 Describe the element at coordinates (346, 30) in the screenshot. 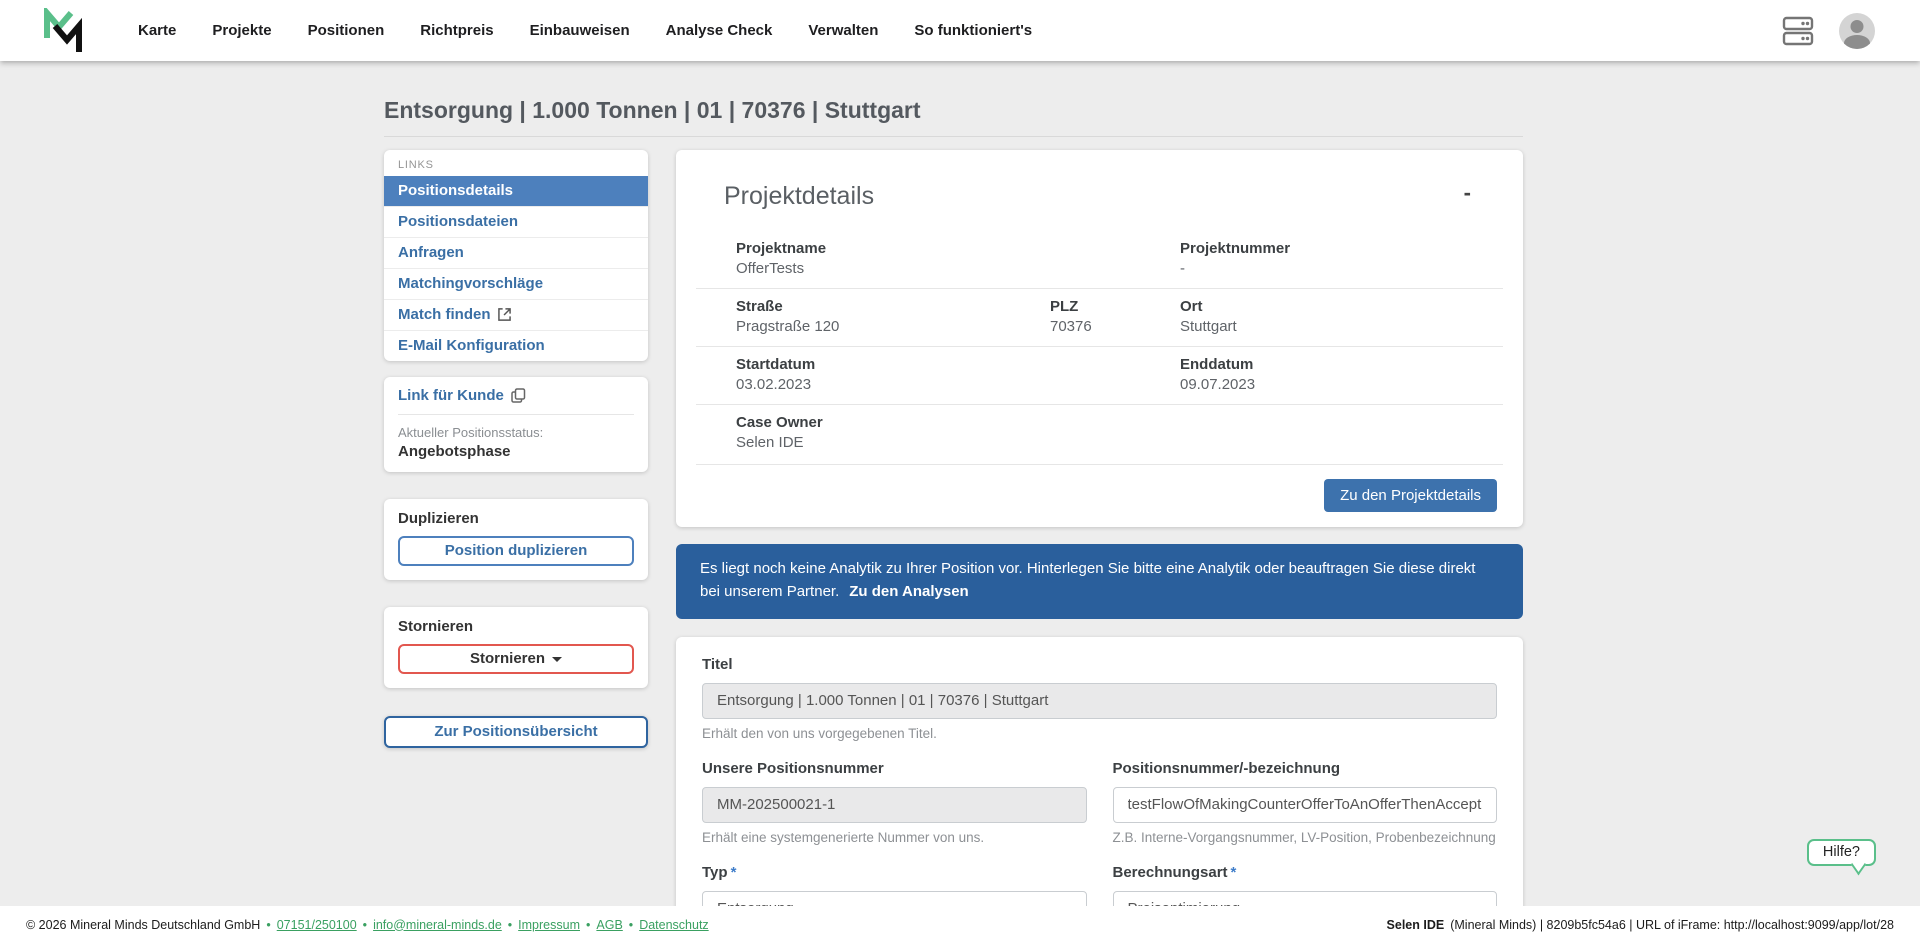

I see `nav-item-positionen: Positionen` at that location.